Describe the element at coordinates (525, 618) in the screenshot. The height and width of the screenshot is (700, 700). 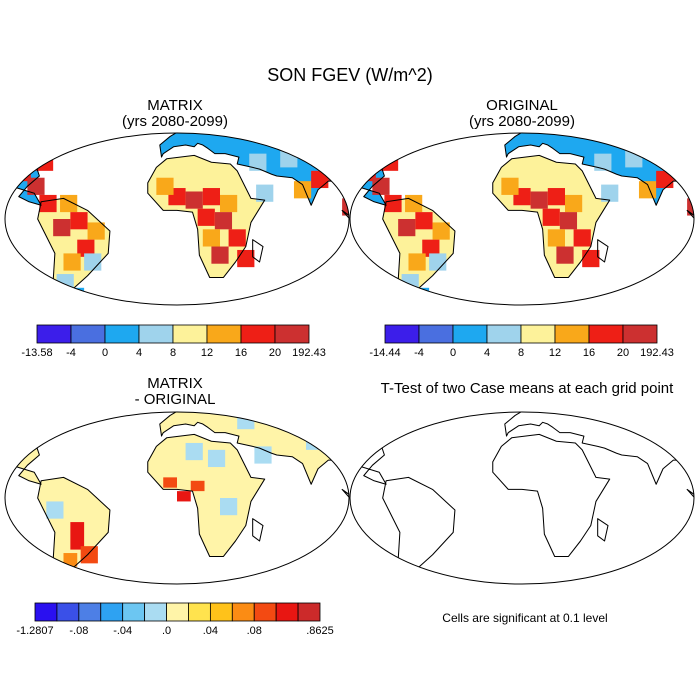
I see `significance-caption: Cells are significant at 0.1 level` at that location.